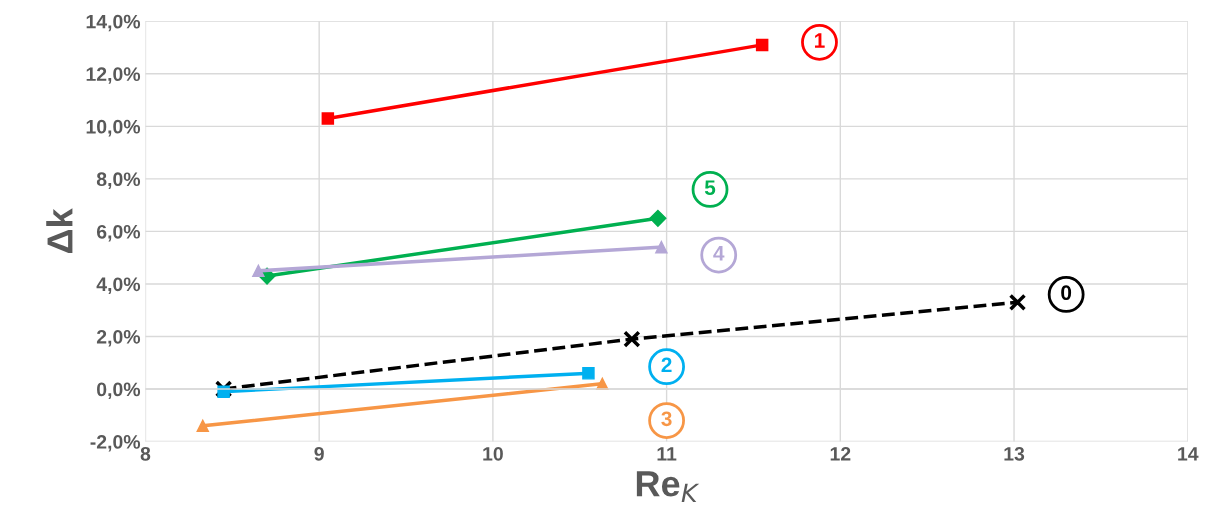  Describe the element at coordinates (113, 75) in the screenshot. I see `y-tick-label: 12,0%` at that location.